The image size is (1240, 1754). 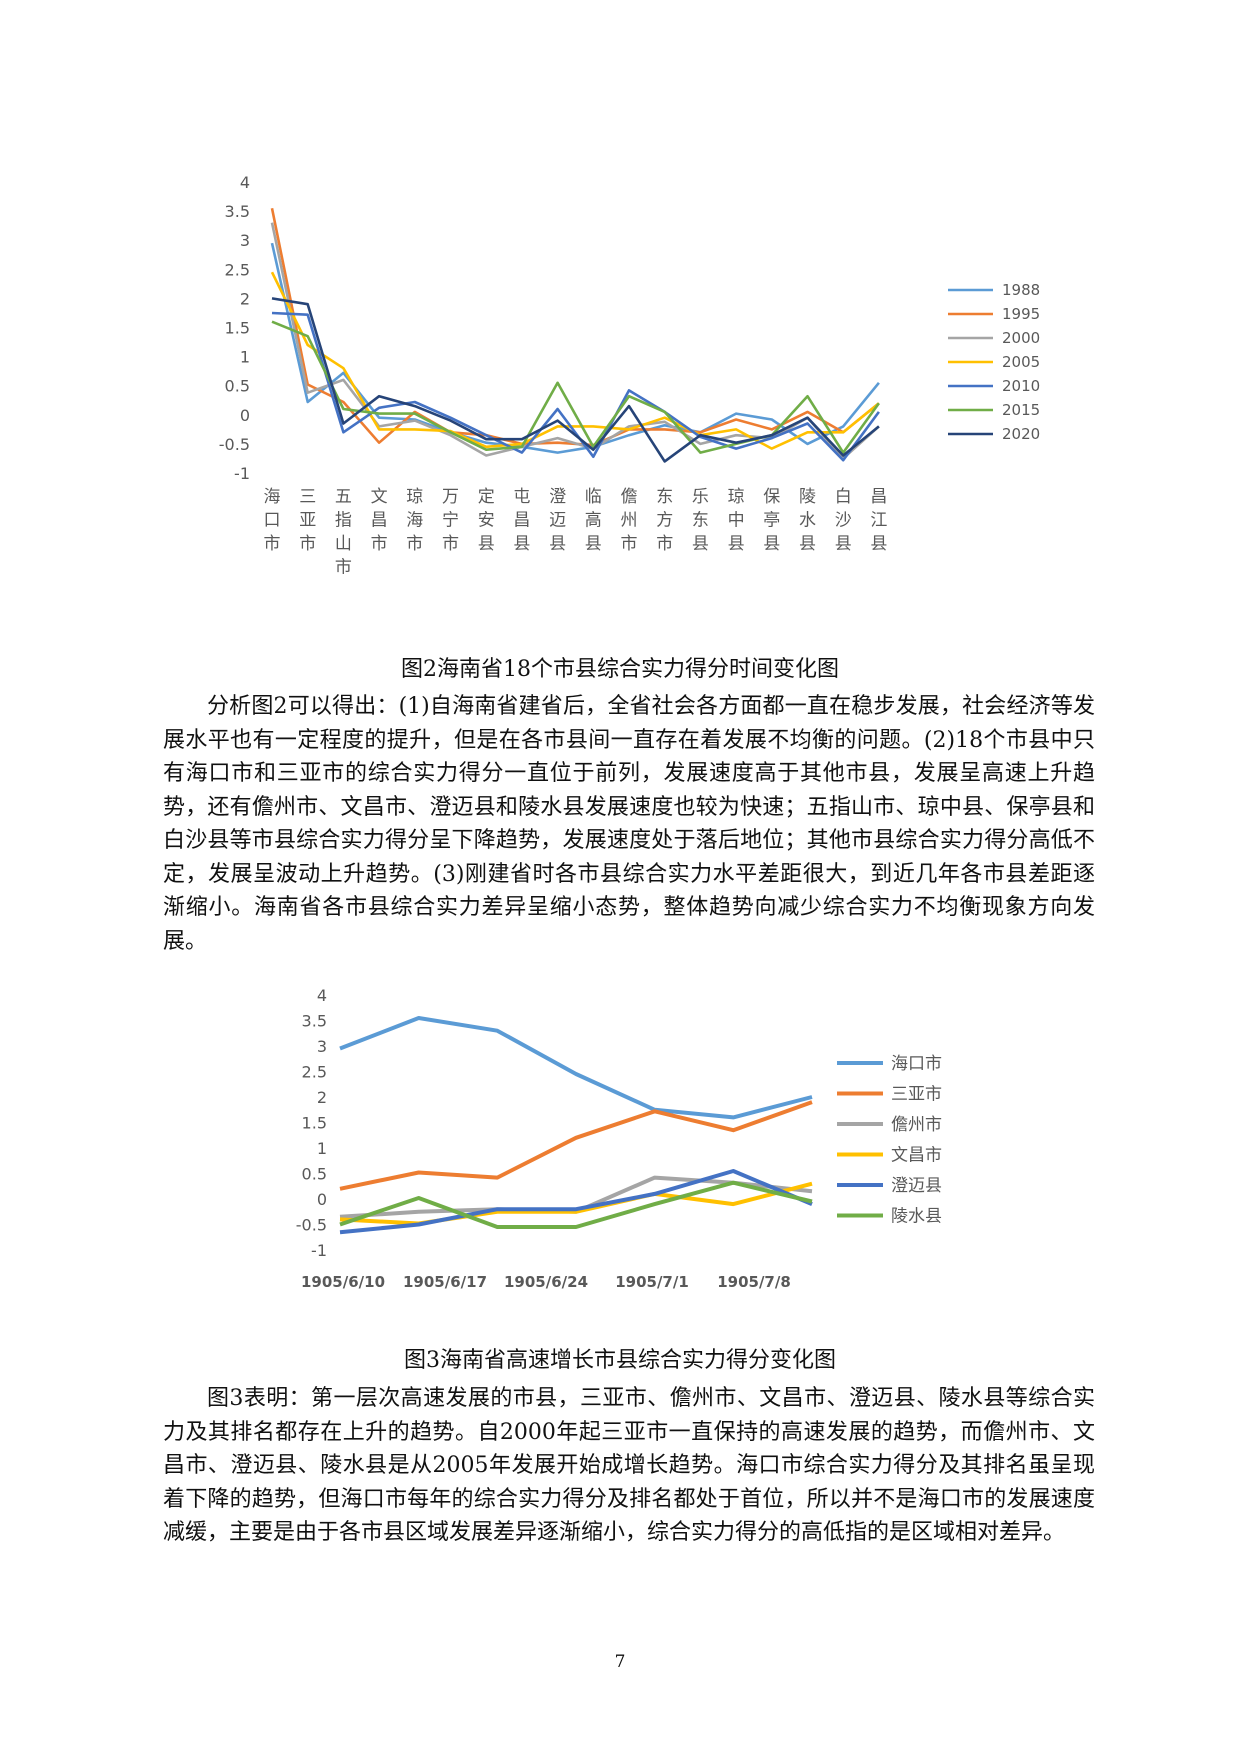 What do you see at coordinates (445, 1282) in the screenshot?
I see `x-tick-label: 1905/6/17` at bounding box center [445, 1282].